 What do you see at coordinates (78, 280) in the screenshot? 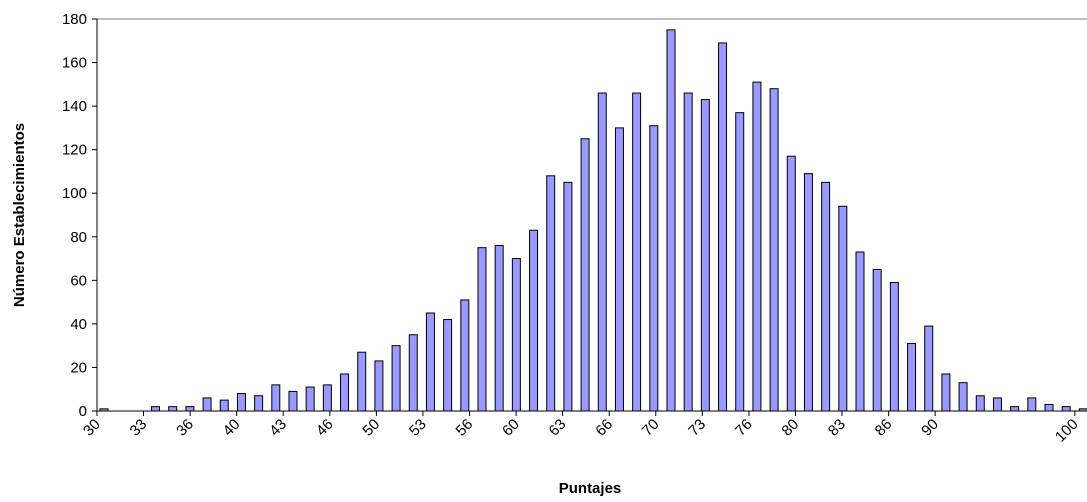
I see `y-tick-label: 60` at bounding box center [78, 280].